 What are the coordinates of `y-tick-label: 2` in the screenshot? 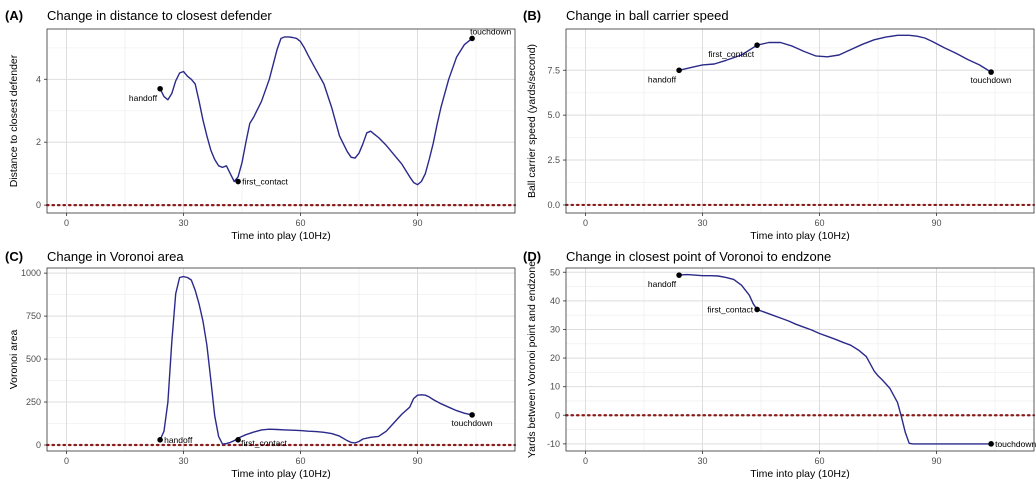 It's located at (38, 142).